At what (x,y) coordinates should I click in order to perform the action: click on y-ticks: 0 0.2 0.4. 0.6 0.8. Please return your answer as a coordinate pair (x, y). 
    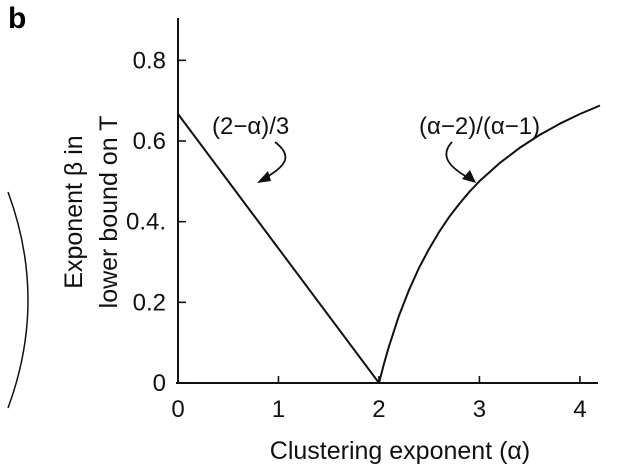
    Looking at the image, I should click on (156, 222).